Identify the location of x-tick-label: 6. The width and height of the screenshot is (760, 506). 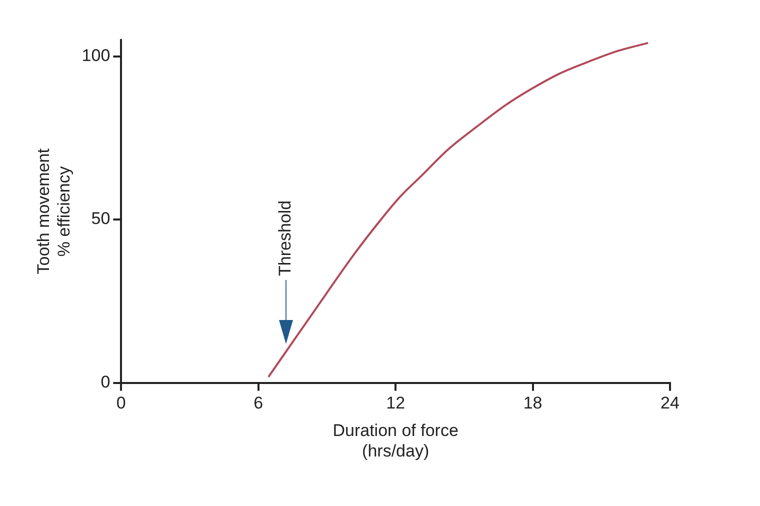
(259, 403).